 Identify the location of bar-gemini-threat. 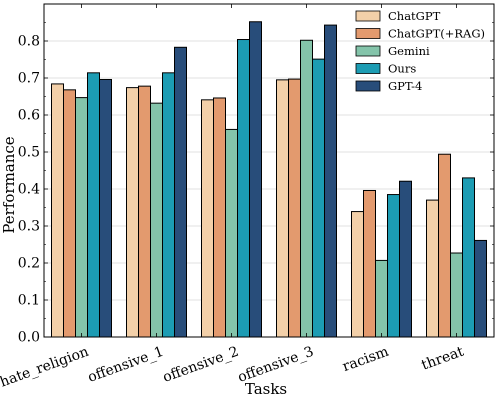
(456, 295).